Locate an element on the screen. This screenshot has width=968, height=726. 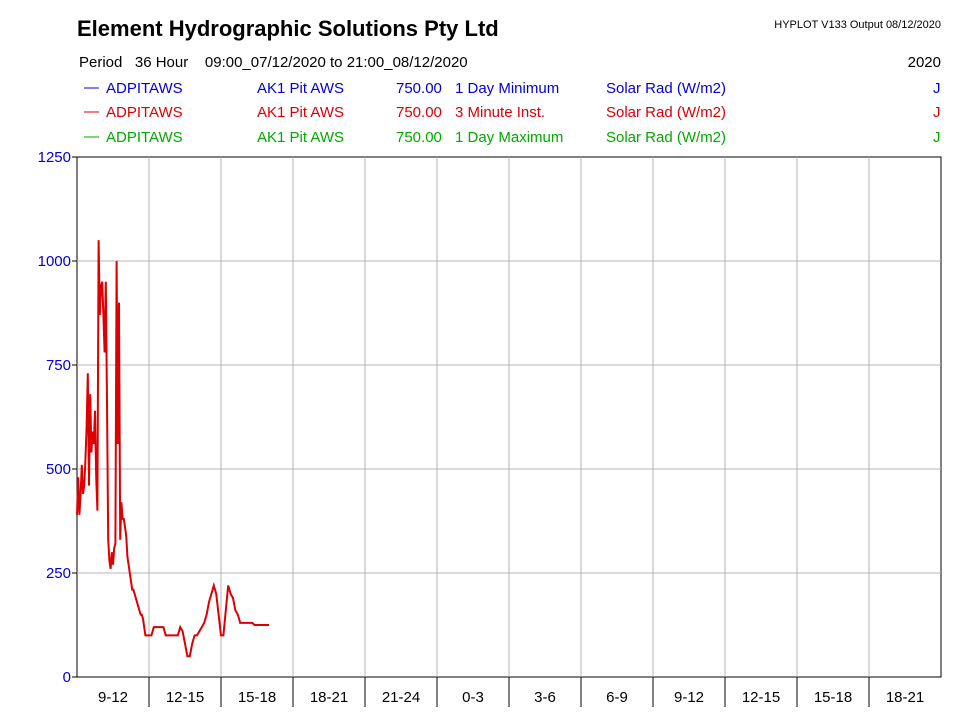
legend-statistic: 3 Minute Inst. is located at coordinates (500, 112).